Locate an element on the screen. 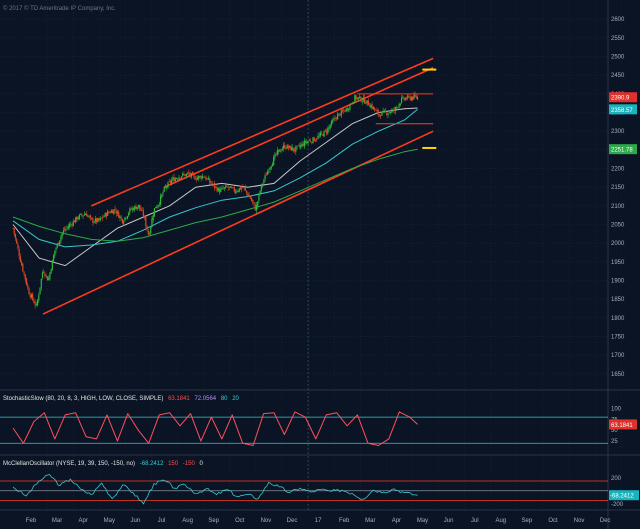 The width and height of the screenshot is (640, 529). x-tick-label: Apr is located at coordinates (396, 521).